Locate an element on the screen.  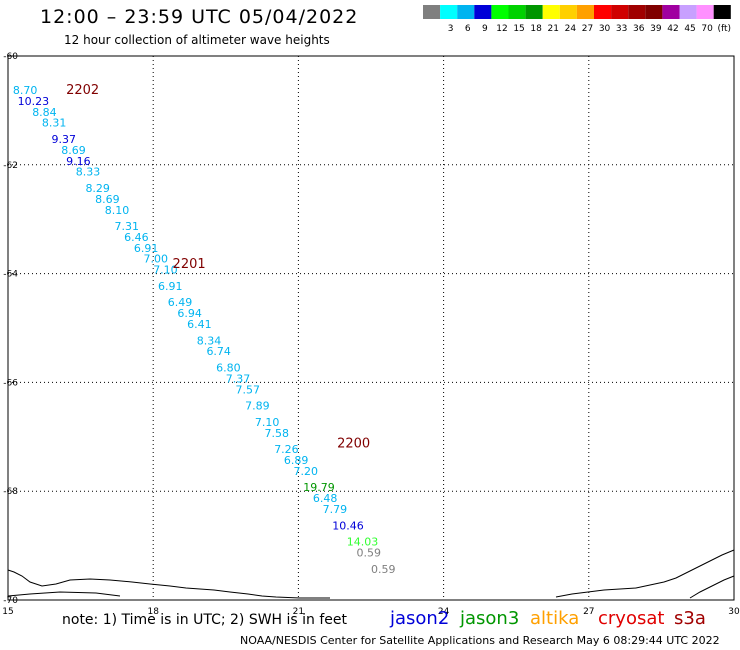
legend-label: 70 is located at coordinates (707, 29).